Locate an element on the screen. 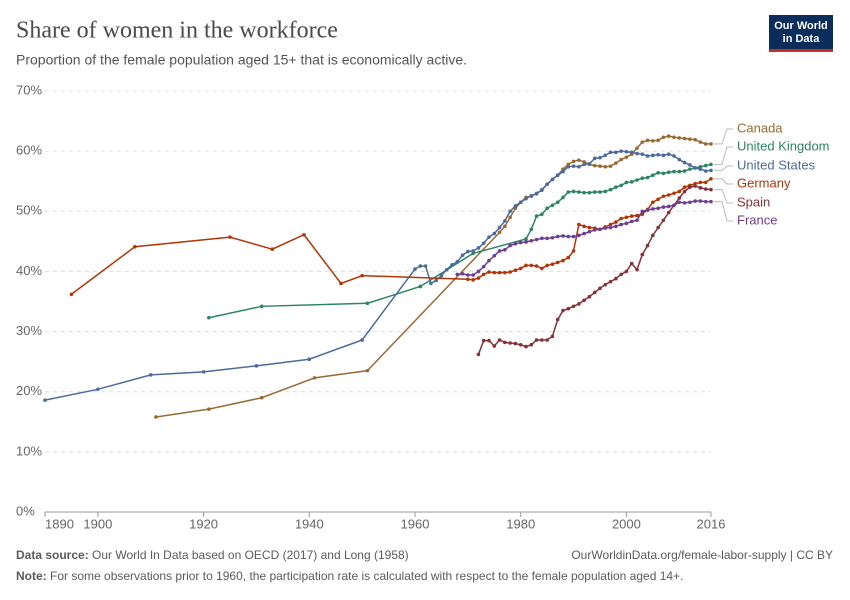 The width and height of the screenshot is (850, 600). x-tick-label: 1900 is located at coordinates (97, 523).